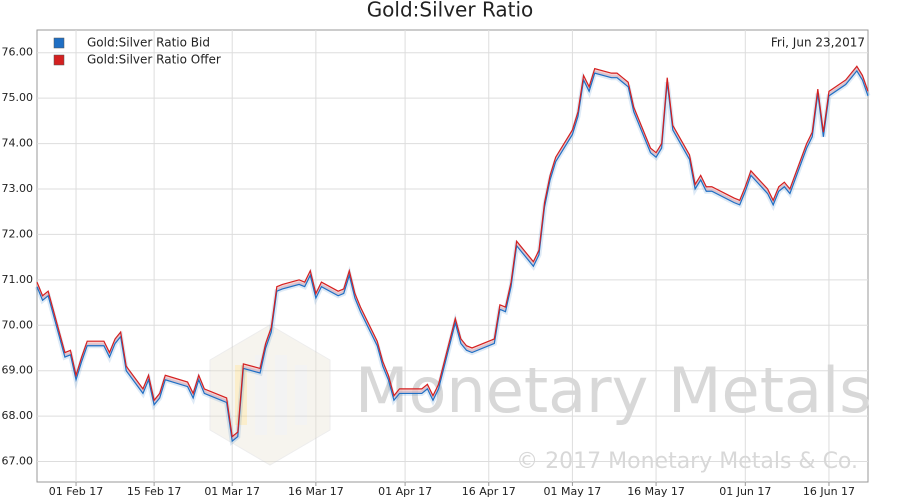 The width and height of the screenshot is (900, 500). I want to click on legend-label: Gold:Silver Ratio Bid, so click(148, 43).